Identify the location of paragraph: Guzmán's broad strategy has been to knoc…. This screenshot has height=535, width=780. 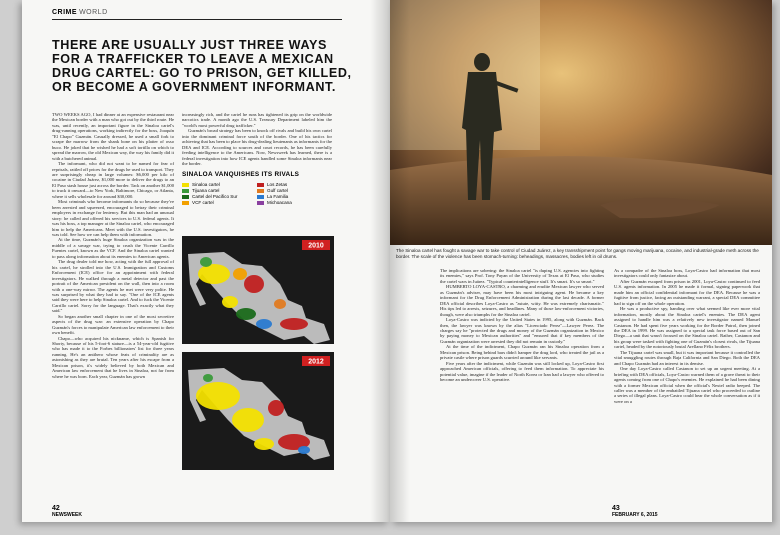
(257, 147).